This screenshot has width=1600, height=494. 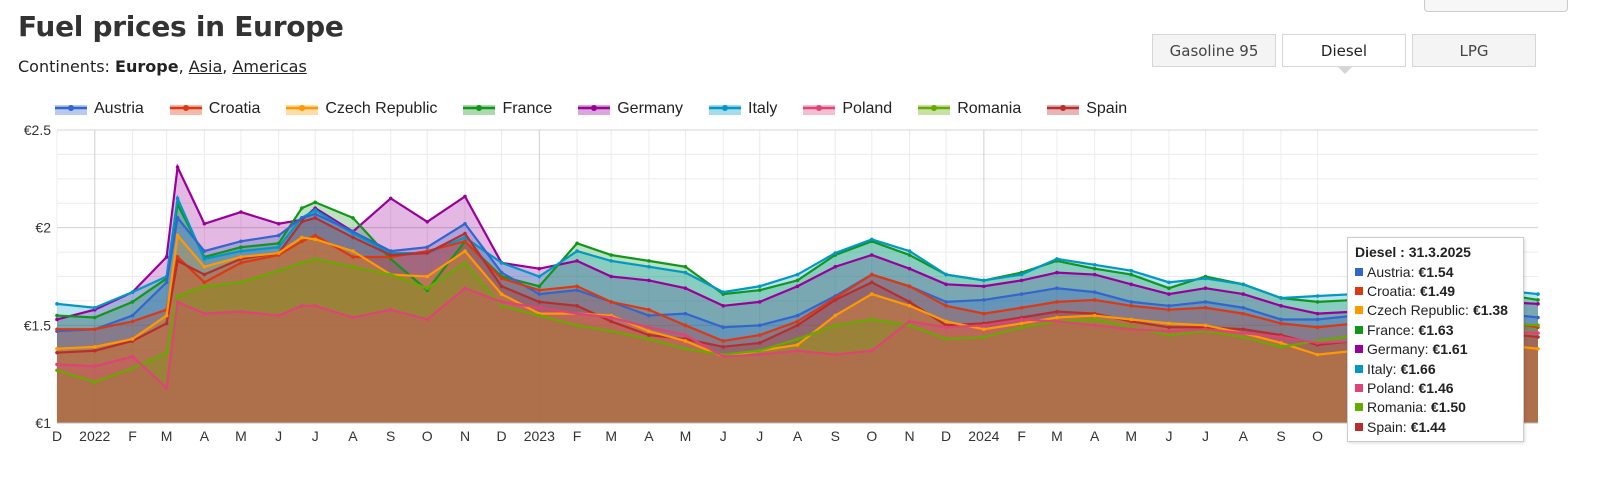 I want to click on tooltip-row: Spain: €1.44, so click(x=1435, y=426).